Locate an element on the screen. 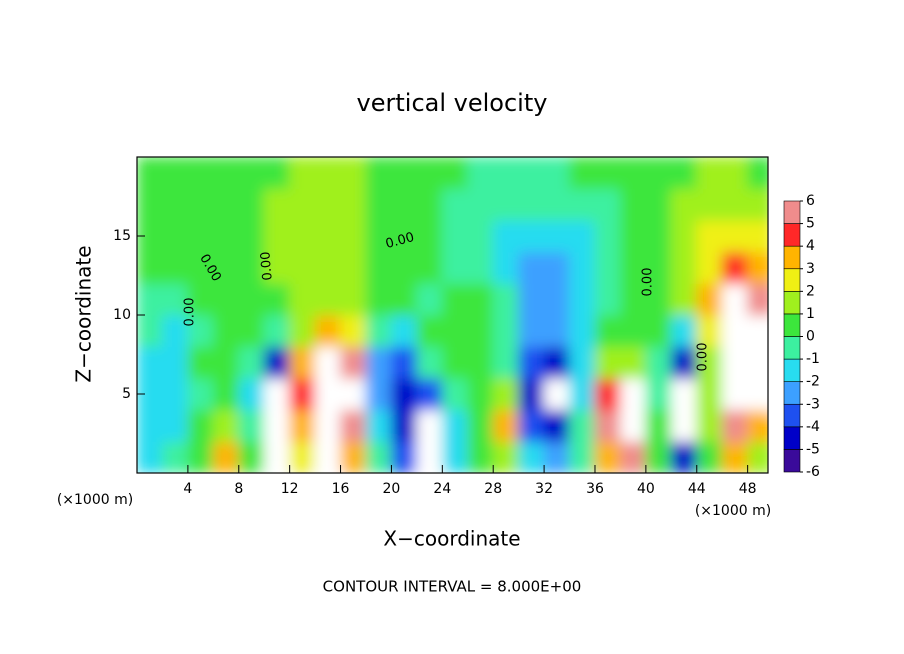 This screenshot has width=904, height=654. x-tick-label: 24 is located at coordinates (442, 489).